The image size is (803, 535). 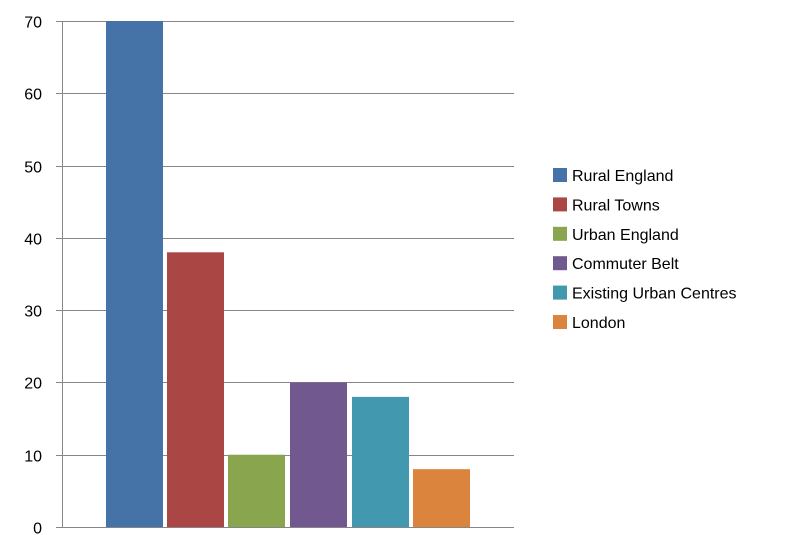 What do you see at coordinates (318, 454) in the screenshot?
I see `bar-commuter-belt` at bounding box center [318, 454].